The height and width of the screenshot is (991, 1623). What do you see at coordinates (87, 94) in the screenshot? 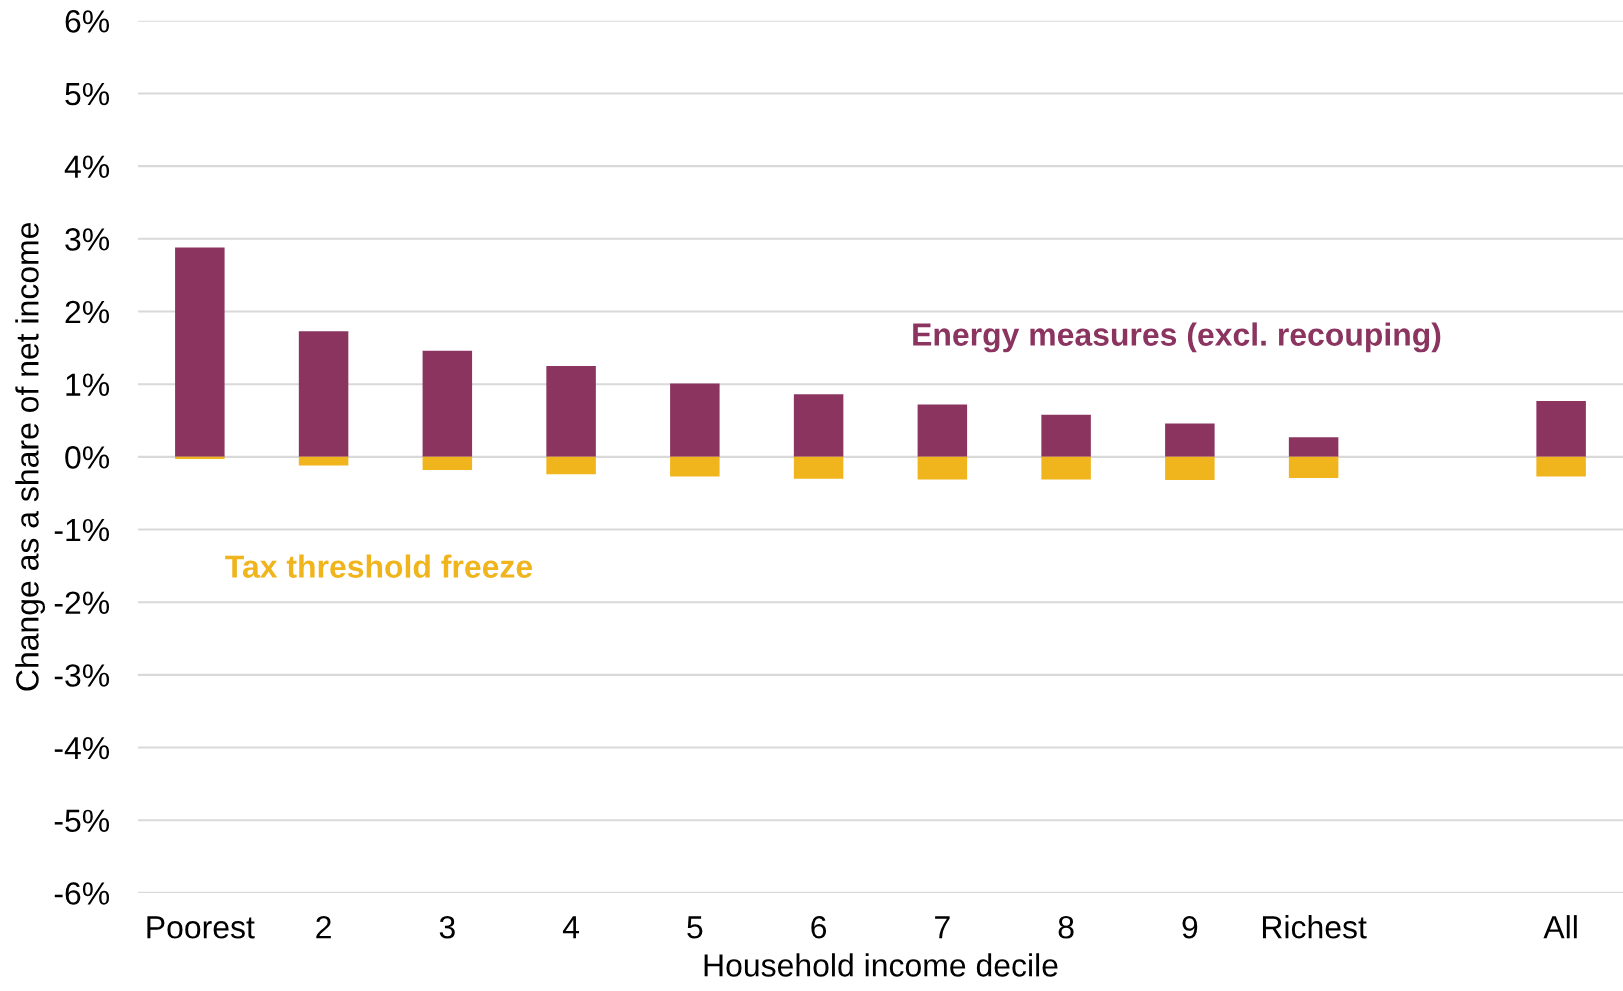
I see `y-tick-label: 5%` at bounding box center [87, 94].